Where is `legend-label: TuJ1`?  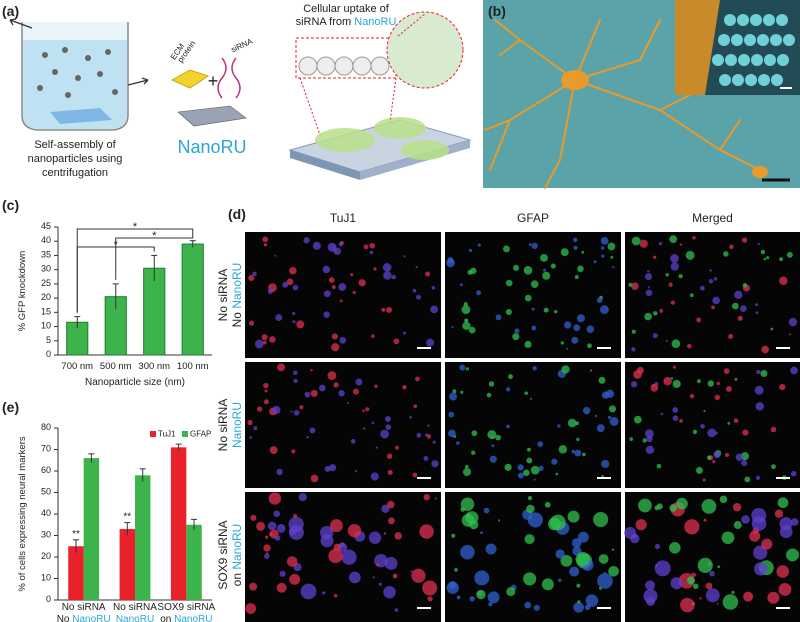 legend-label: TuJ1 is located at coordinates (167, 434).